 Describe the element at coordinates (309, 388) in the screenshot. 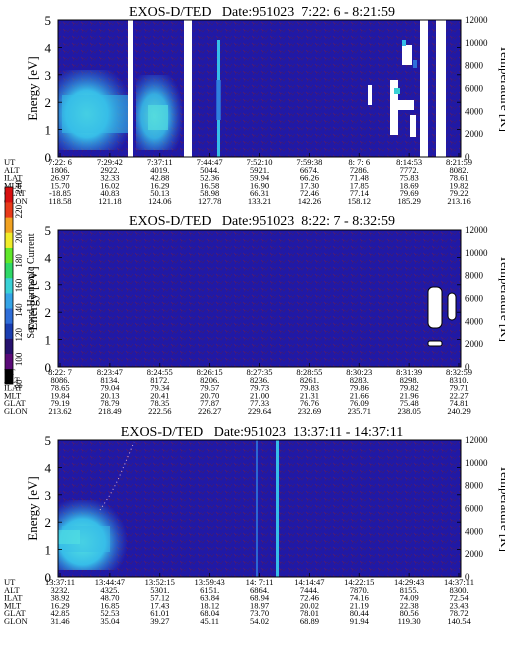

I see `table-cell: 79.83` at that location.